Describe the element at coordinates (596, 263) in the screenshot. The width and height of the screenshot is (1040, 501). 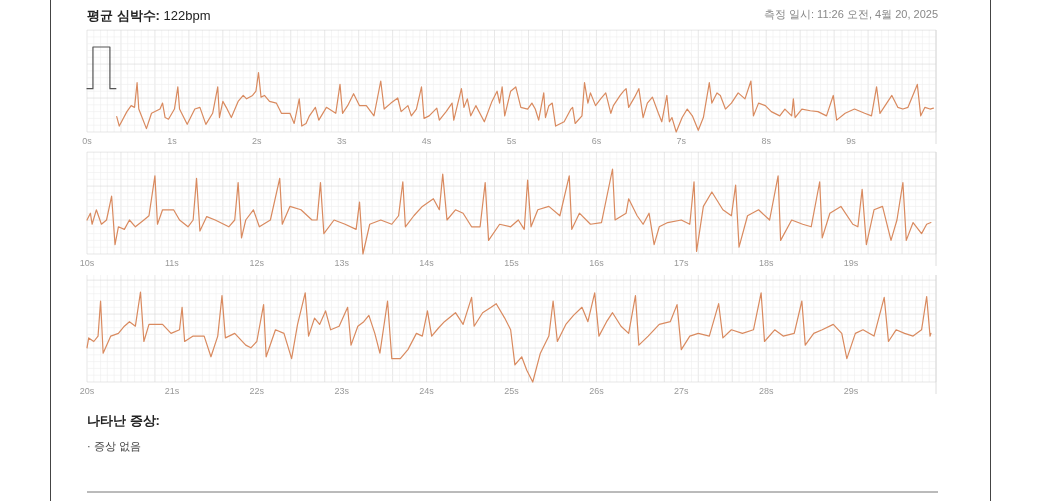
I see `x-tick: 16s` at that location.